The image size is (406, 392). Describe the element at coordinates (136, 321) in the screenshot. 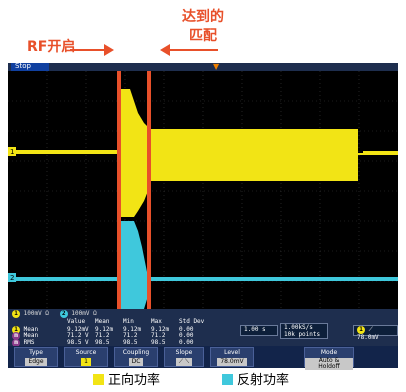

I see `table-header: Value Mean Min Max Std Dev` at that location.